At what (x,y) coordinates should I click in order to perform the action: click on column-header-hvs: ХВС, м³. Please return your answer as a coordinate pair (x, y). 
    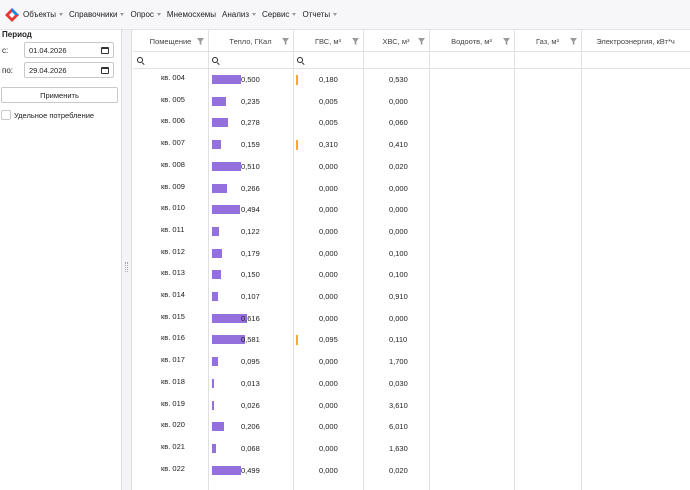
    Looking at the image, I should click on (396, 41).